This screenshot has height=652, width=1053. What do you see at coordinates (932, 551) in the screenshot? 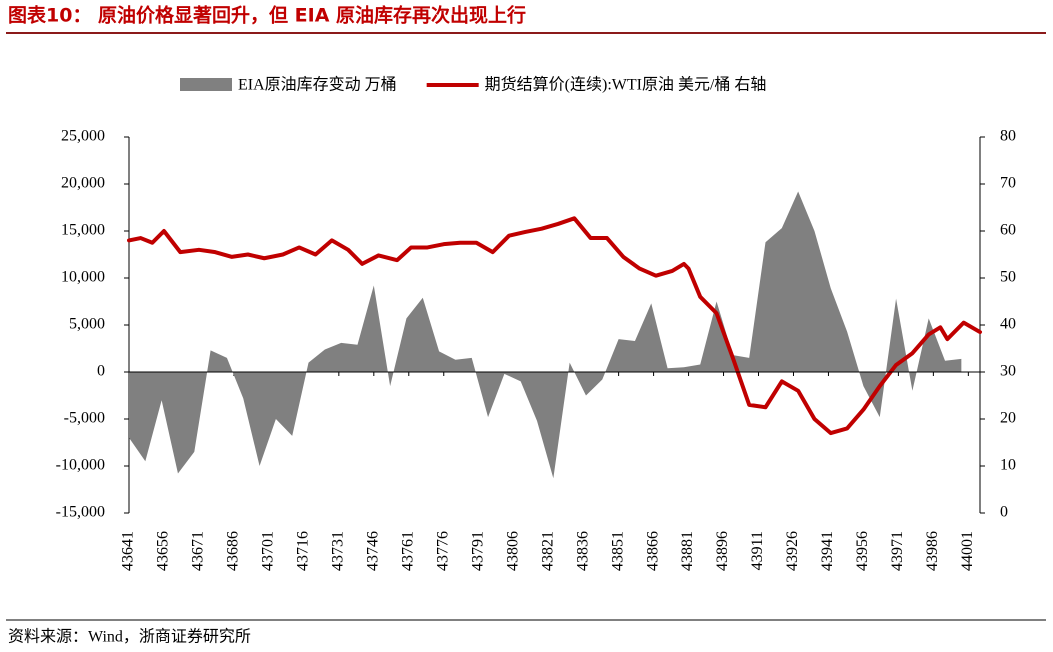
I see `x-tick-label: 43986` at bounding box center [932, 551].